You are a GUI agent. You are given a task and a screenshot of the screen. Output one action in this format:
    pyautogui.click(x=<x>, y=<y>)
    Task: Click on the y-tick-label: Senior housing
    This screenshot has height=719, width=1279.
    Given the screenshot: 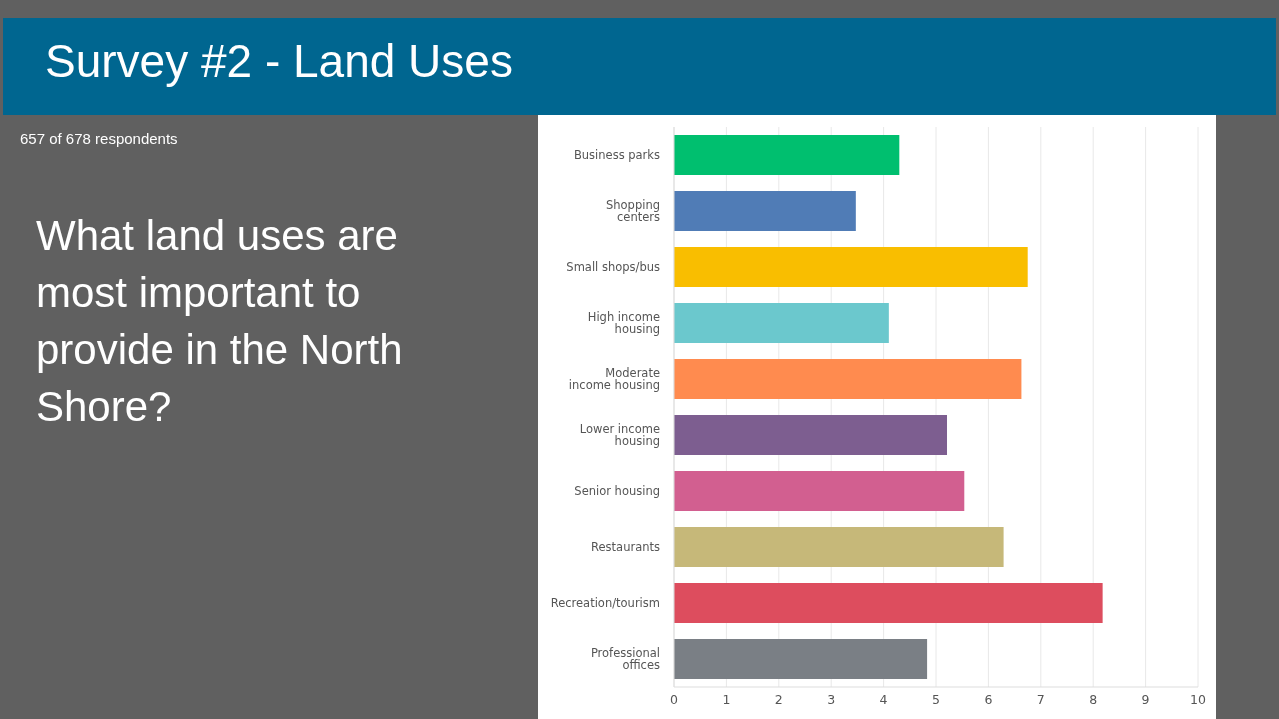 What is the action you would take?
    pyautogui.click(x=617, y=491)
    